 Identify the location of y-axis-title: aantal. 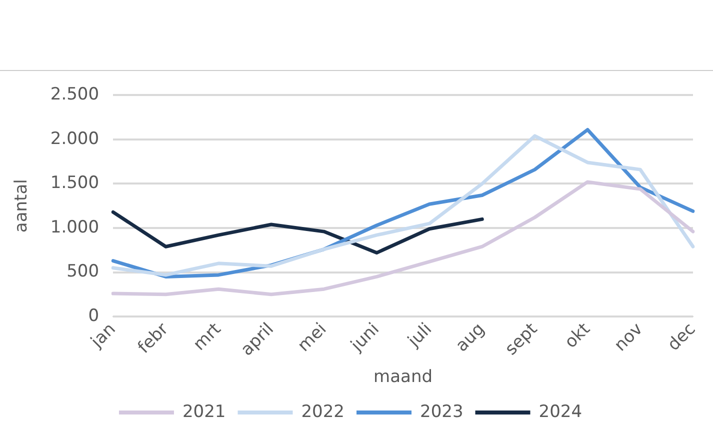
(22, 206).